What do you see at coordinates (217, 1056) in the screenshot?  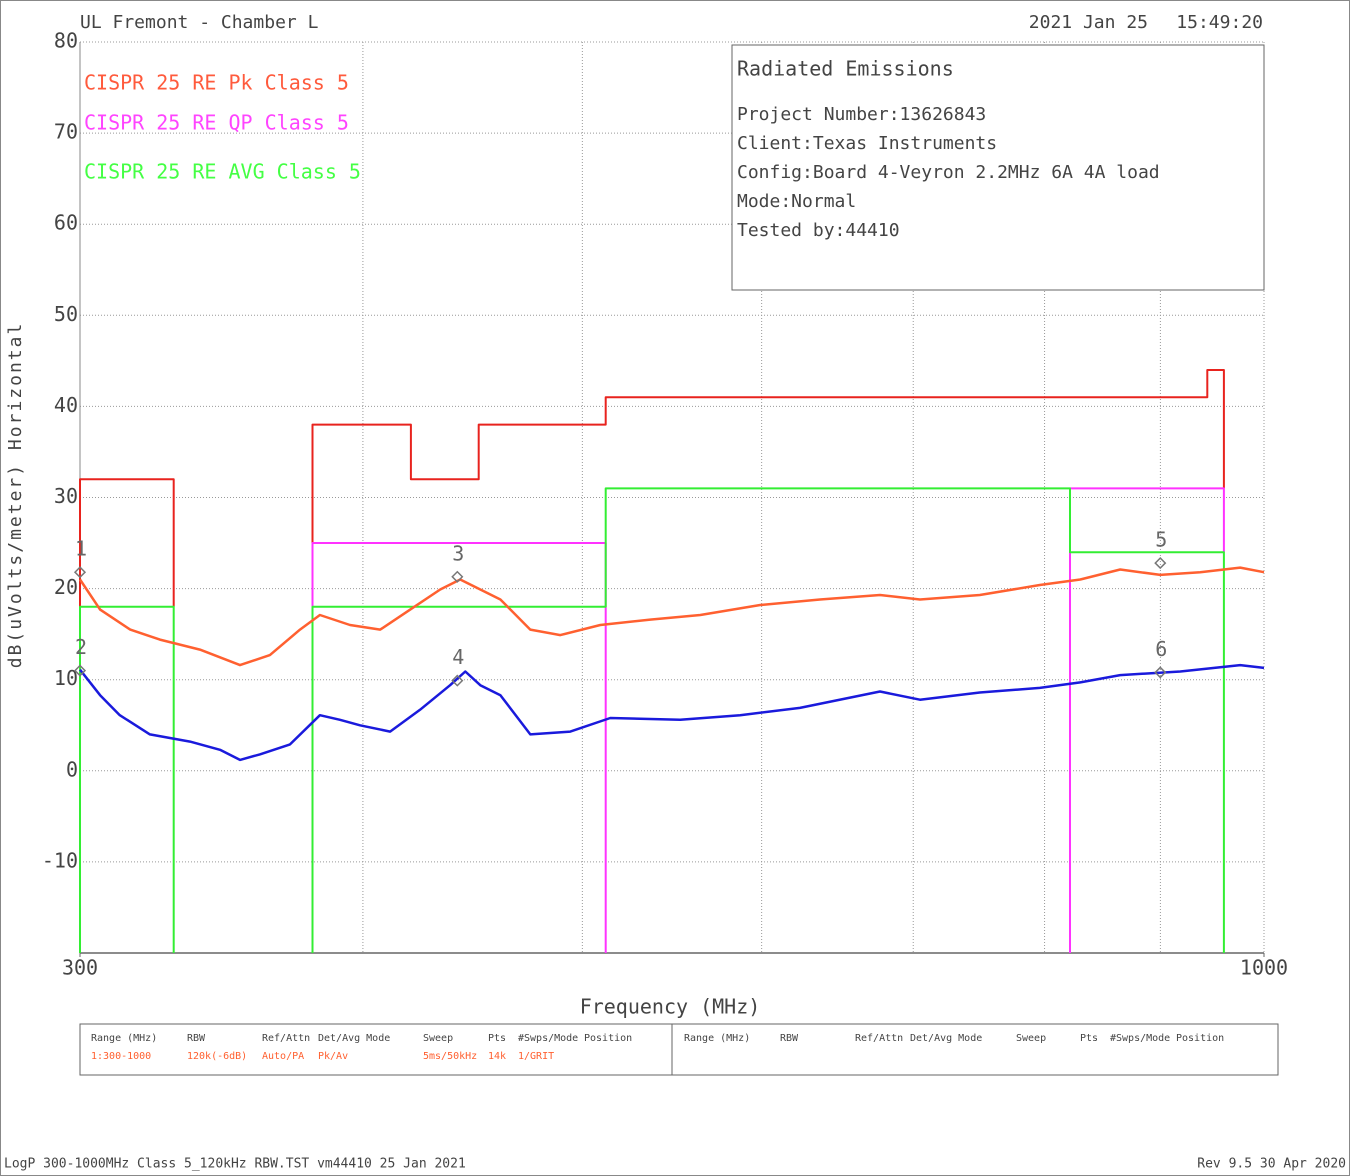 I see `table-value: 120k(-6dB)` at bounding box center [217, 1056].